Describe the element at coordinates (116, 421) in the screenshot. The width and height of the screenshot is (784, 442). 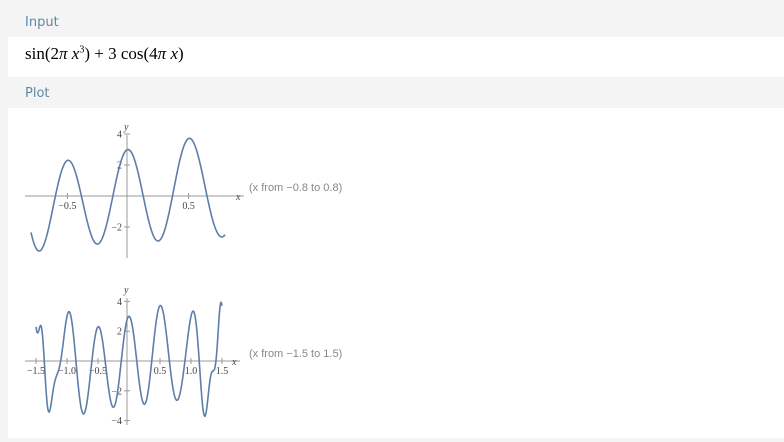
I see `y-tick-label: −4` at that location.